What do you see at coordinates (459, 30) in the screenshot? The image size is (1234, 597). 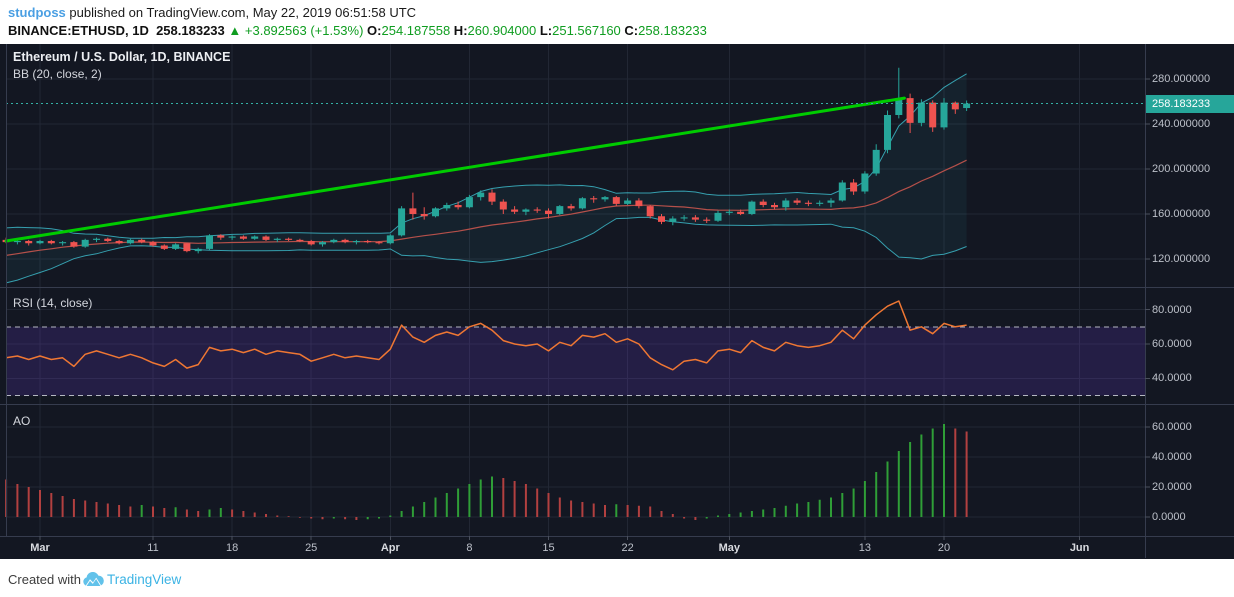 I see `ohlc-key: H:` at bounding box center [459, 30].